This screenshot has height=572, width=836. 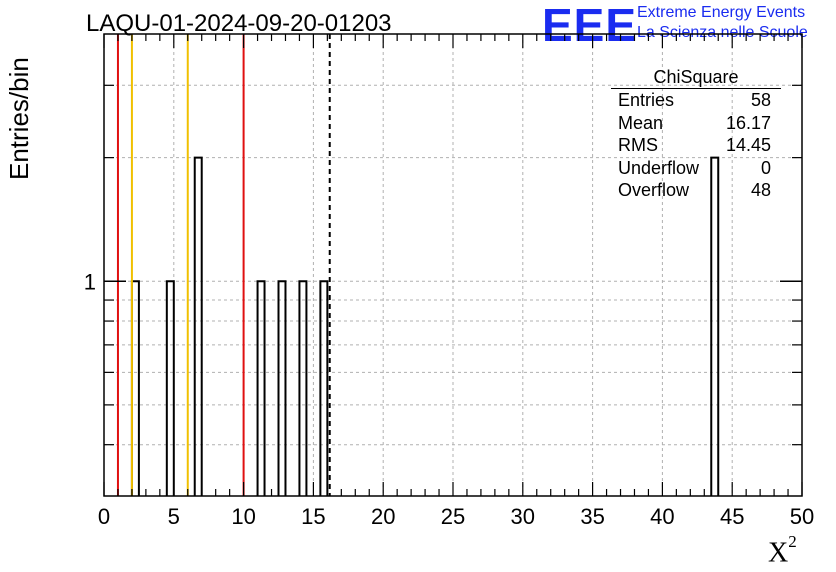 What do you see at coordinates (590, 25) in the screenshot?
I see `eee-logo: EEE` at bounding box center [590, 25].